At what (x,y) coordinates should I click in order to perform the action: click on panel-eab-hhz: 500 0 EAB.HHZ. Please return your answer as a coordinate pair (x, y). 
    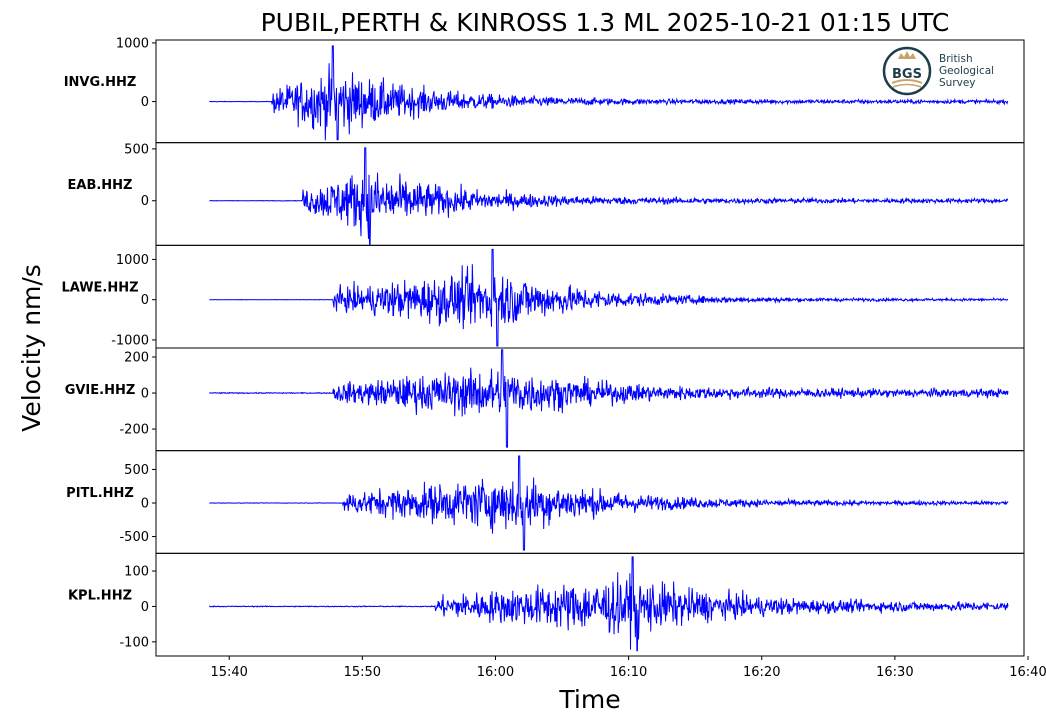
    Looking at the image, I should click on (546, 194).